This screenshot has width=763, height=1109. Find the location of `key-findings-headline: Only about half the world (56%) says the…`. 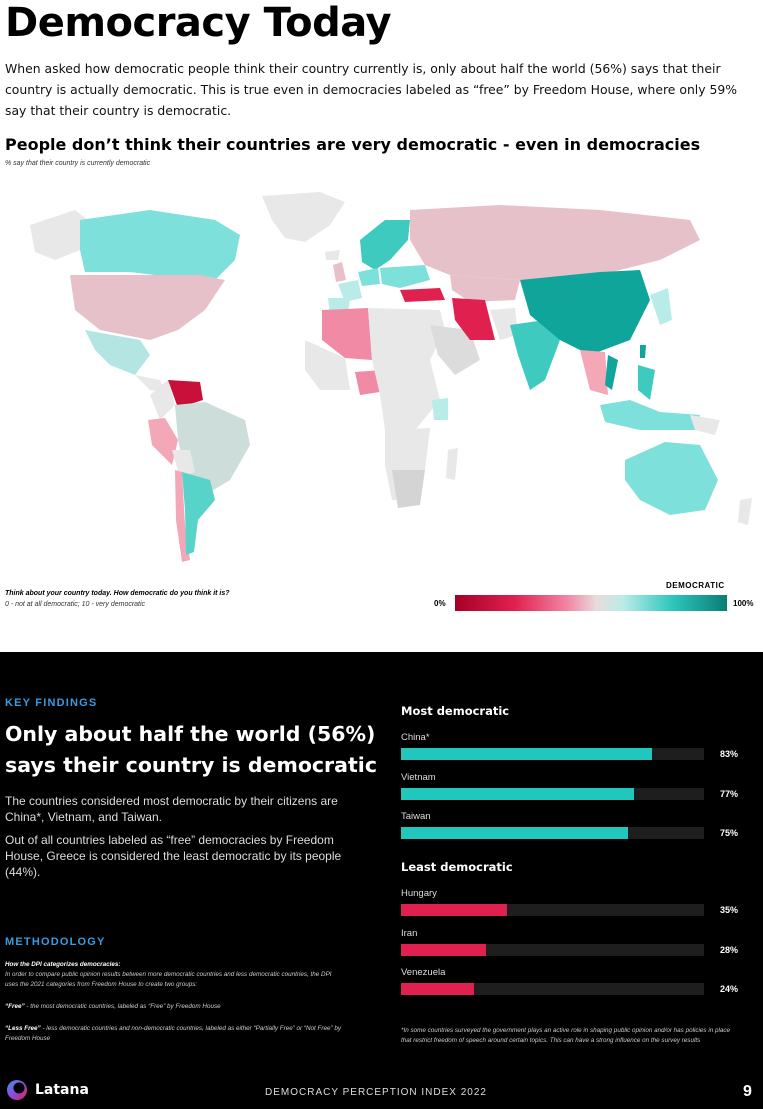

key-findings-headline: Only about half the world (56%) says the… is located at coordinates (191, 749).